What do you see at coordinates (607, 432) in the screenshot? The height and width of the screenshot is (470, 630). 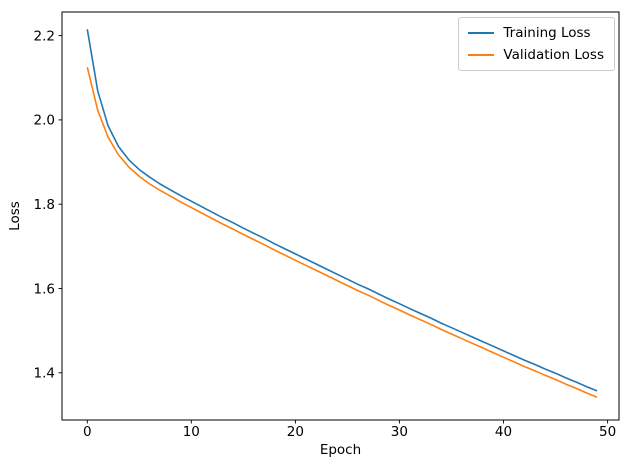 I see `x-tick-label: 50` at bounding box center [607, 432].